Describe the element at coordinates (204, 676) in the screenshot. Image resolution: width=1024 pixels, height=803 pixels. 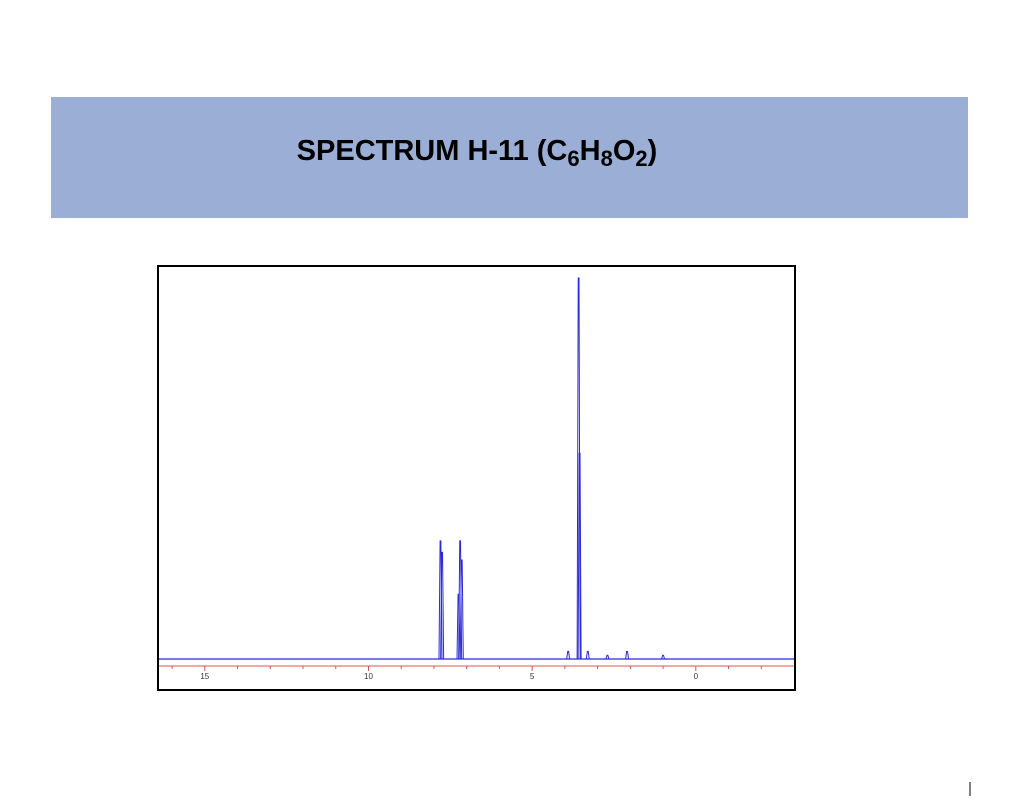
I see `x-tick-label: 15` at that location.